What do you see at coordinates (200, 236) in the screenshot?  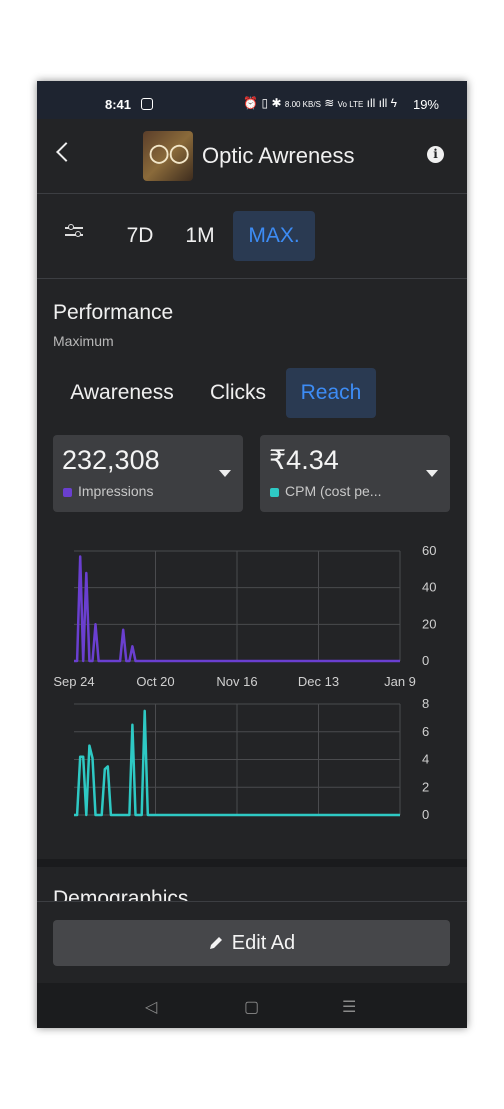 I see `range-1m-button: 1M` at bounding box center [200, 236].